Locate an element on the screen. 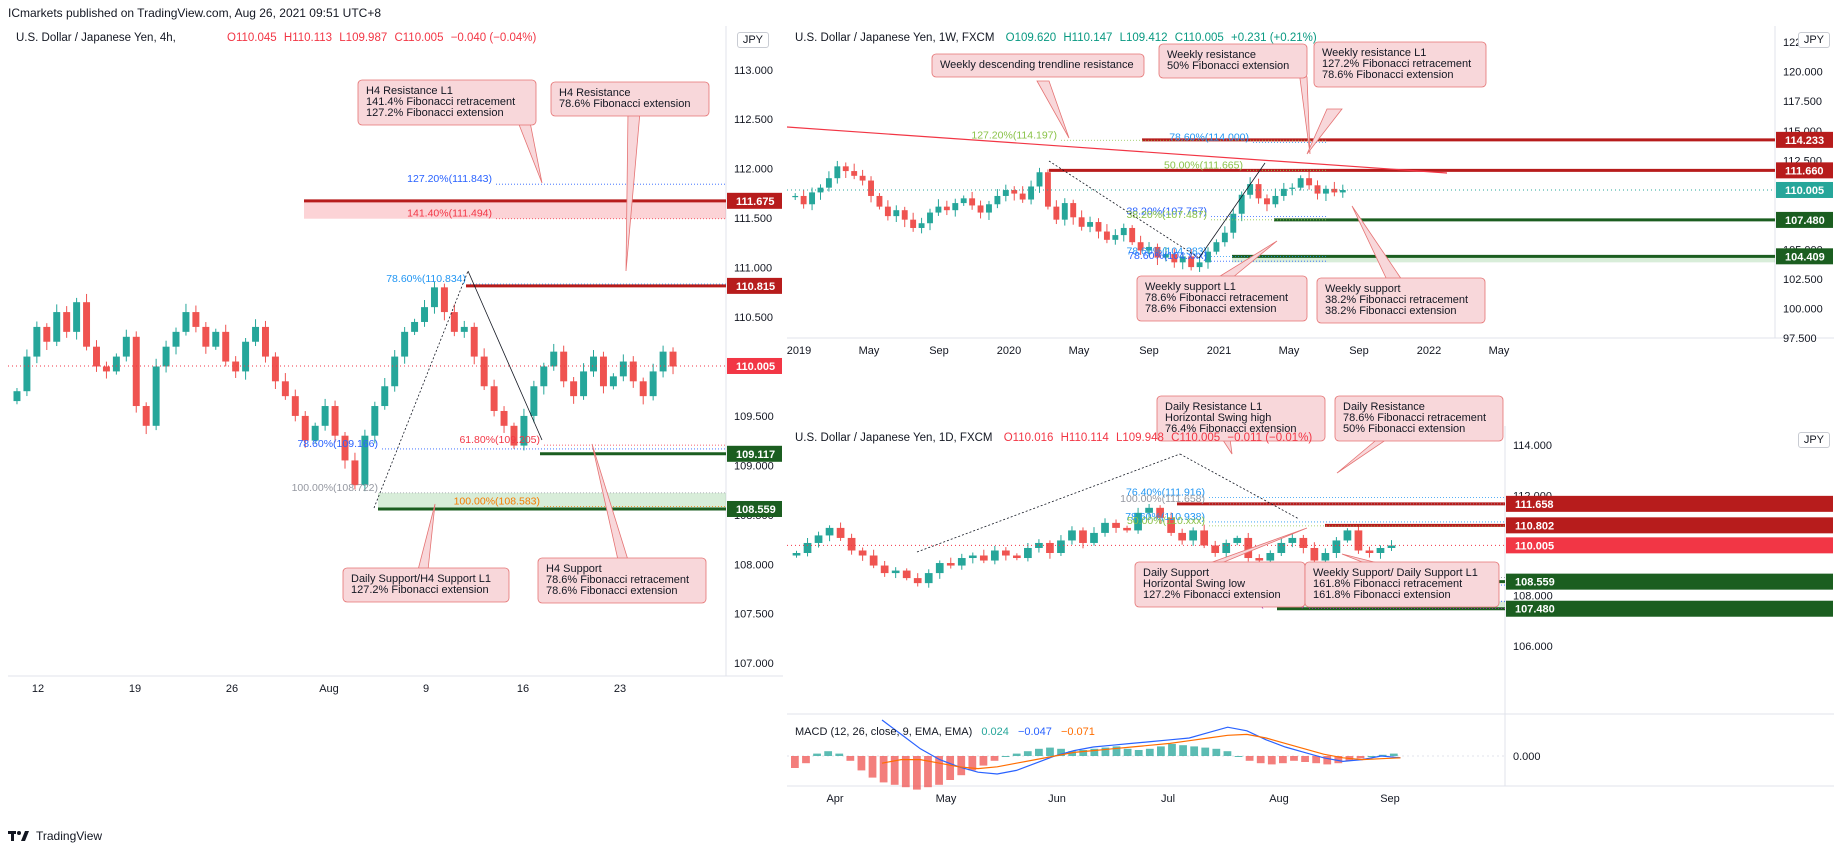 The height and width of the screenshot is (856, 1837). time-tick-label: Sep is located at coordinates (939, 351).